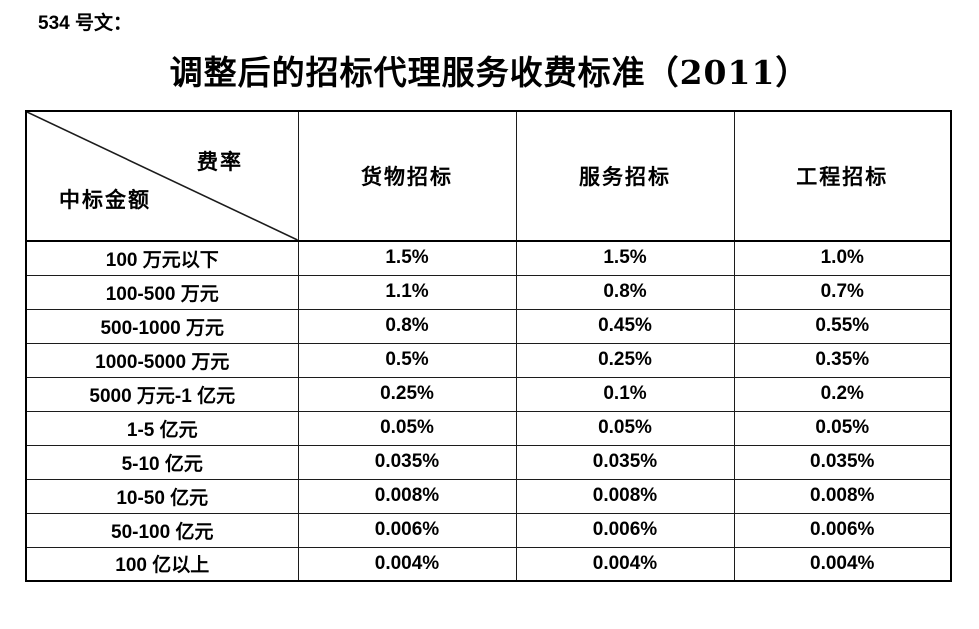 This screenshot has height=629, width=979. Describe the element at coordinates (162, 428) in the screenshot. I see `amount-tier-label: 1-5 亿元` at that location.